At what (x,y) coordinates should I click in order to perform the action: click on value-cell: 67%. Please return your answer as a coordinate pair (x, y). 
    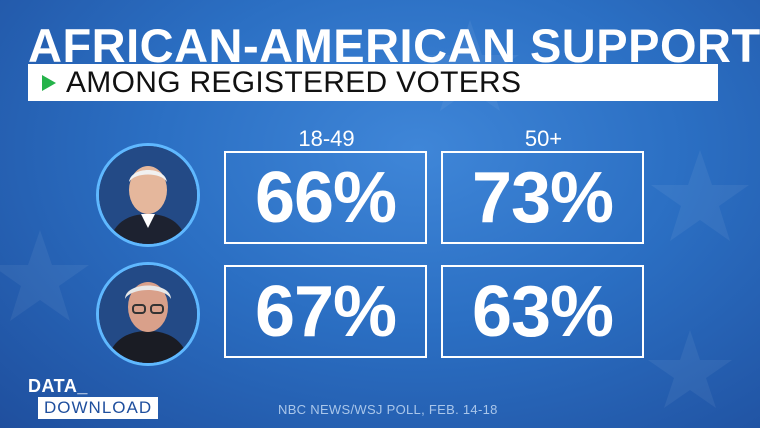
    Looking at the image, I should click on (325, 311).